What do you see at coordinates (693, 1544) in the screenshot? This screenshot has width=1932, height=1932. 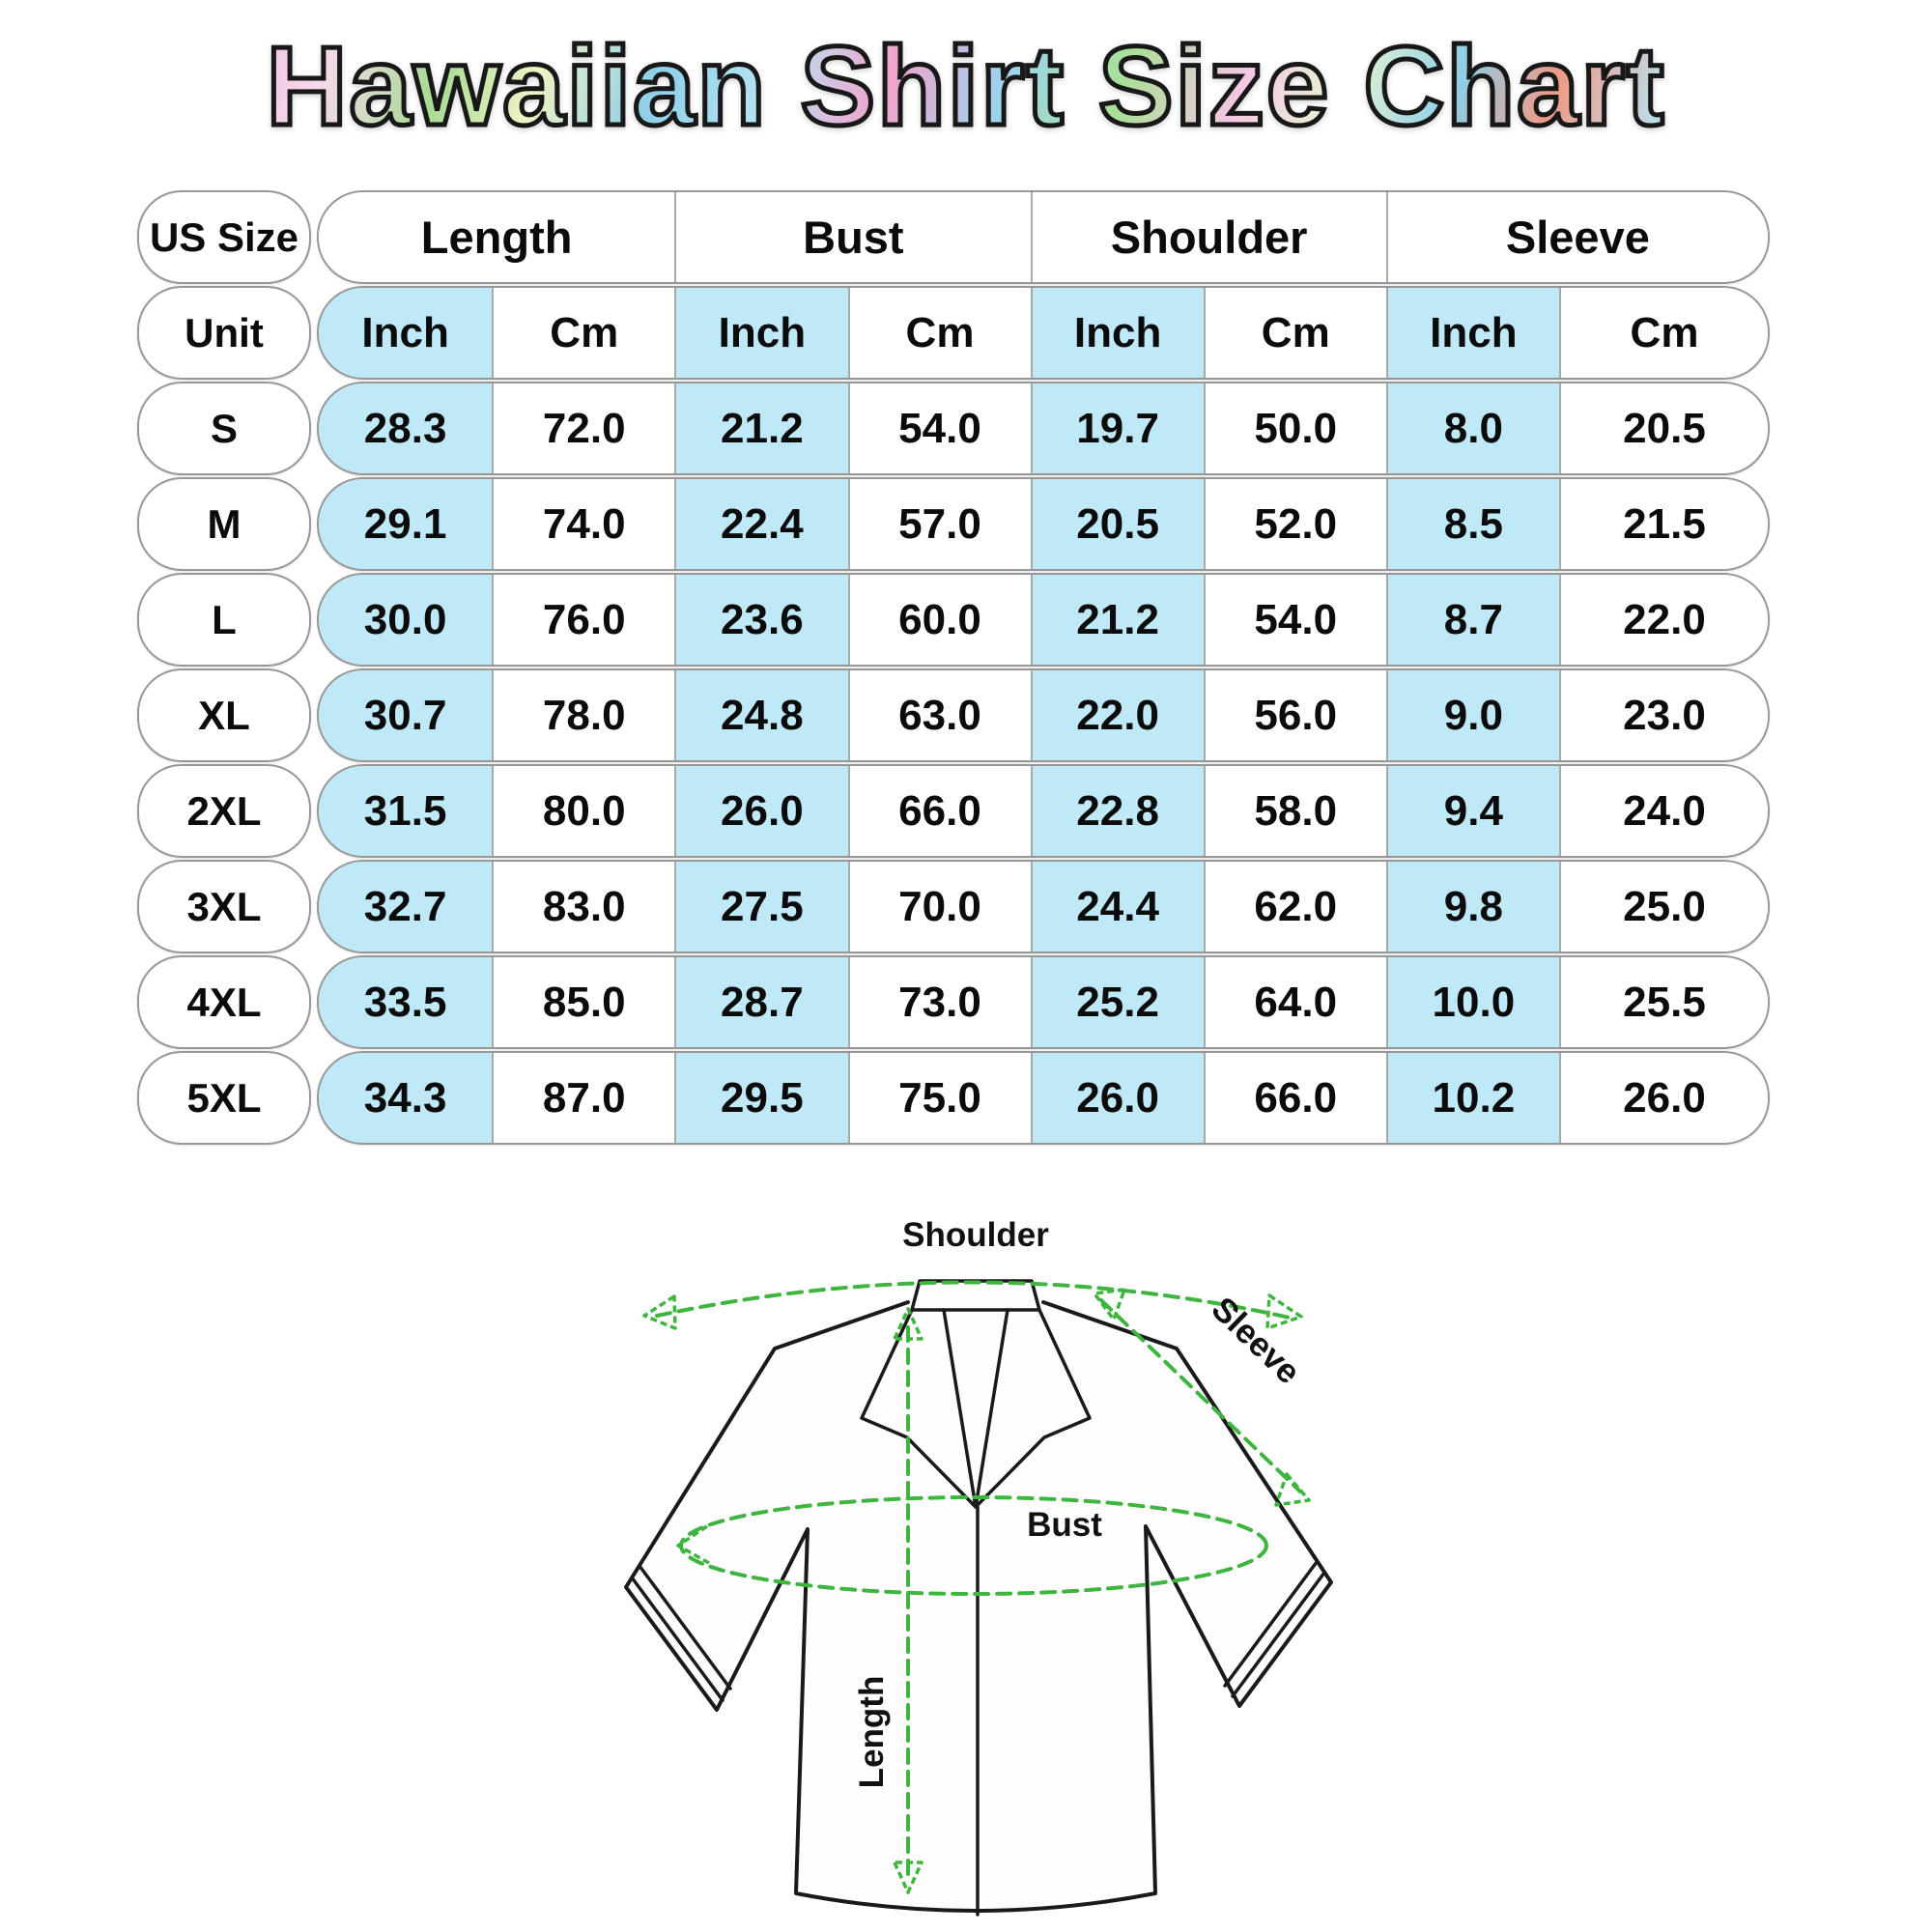 I see `bust-arrow-left` at bounding box center [693, 1544].